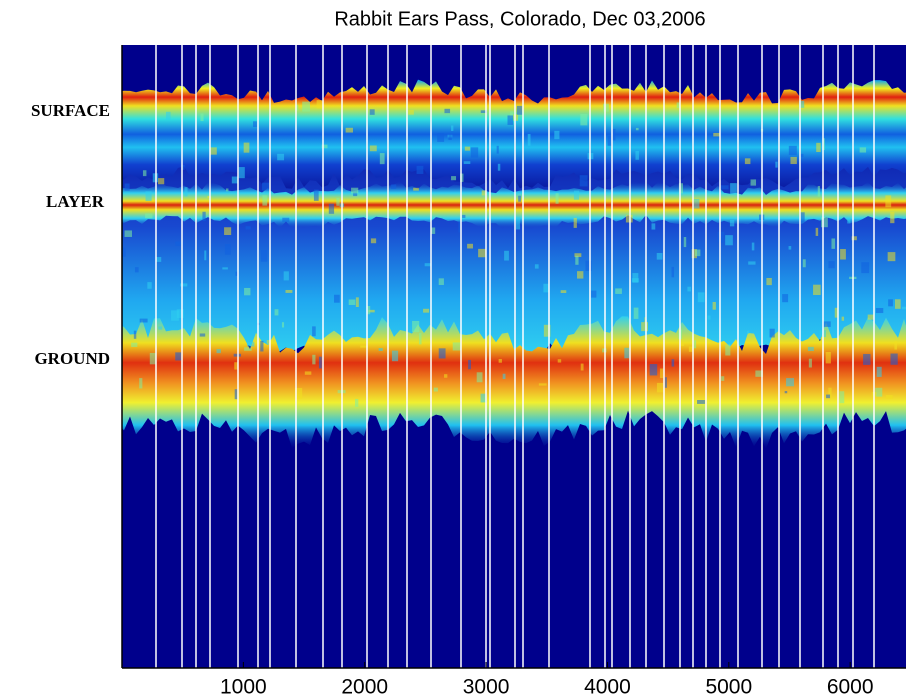 This screenshot has width=906, height=700. I want to click on chart-title: Rabbit Ears Pass, Colorado, Dec 03,2006, so click(519, 19).